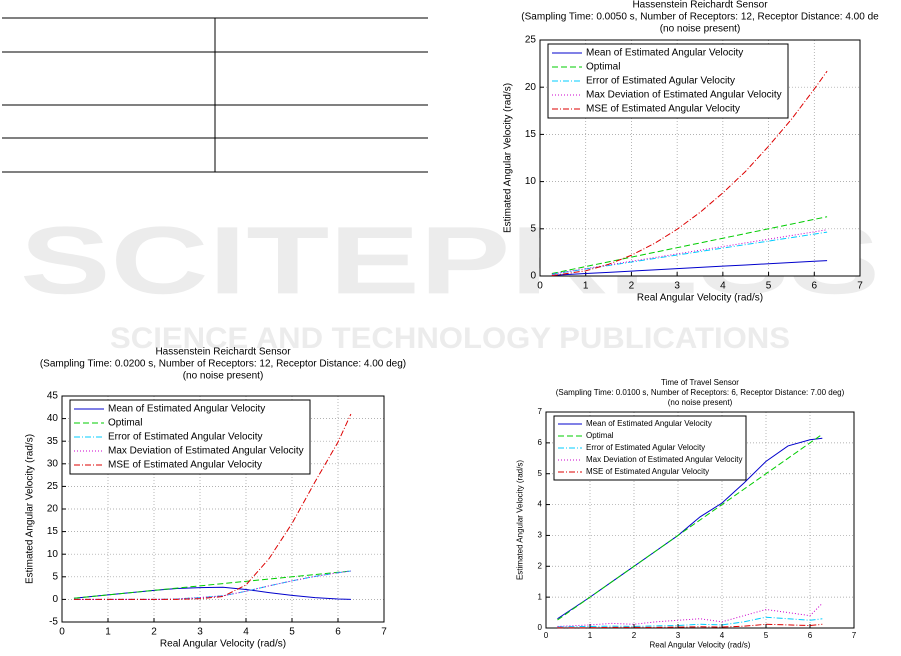 The image size is (901, 656). I want to click on y-tick-label: 2, so click(540, 565).